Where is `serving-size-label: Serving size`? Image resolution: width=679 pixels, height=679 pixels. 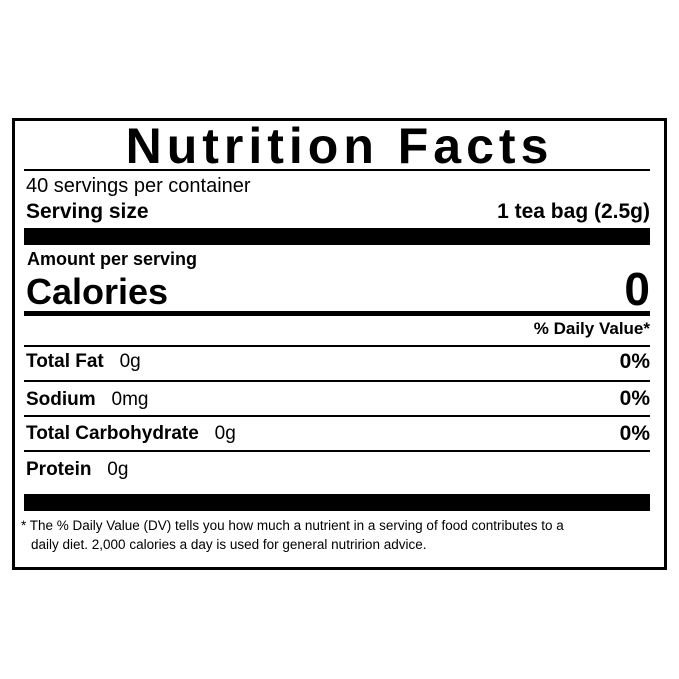
serving-size-label: Serving size is located at coordinates (87, 211).